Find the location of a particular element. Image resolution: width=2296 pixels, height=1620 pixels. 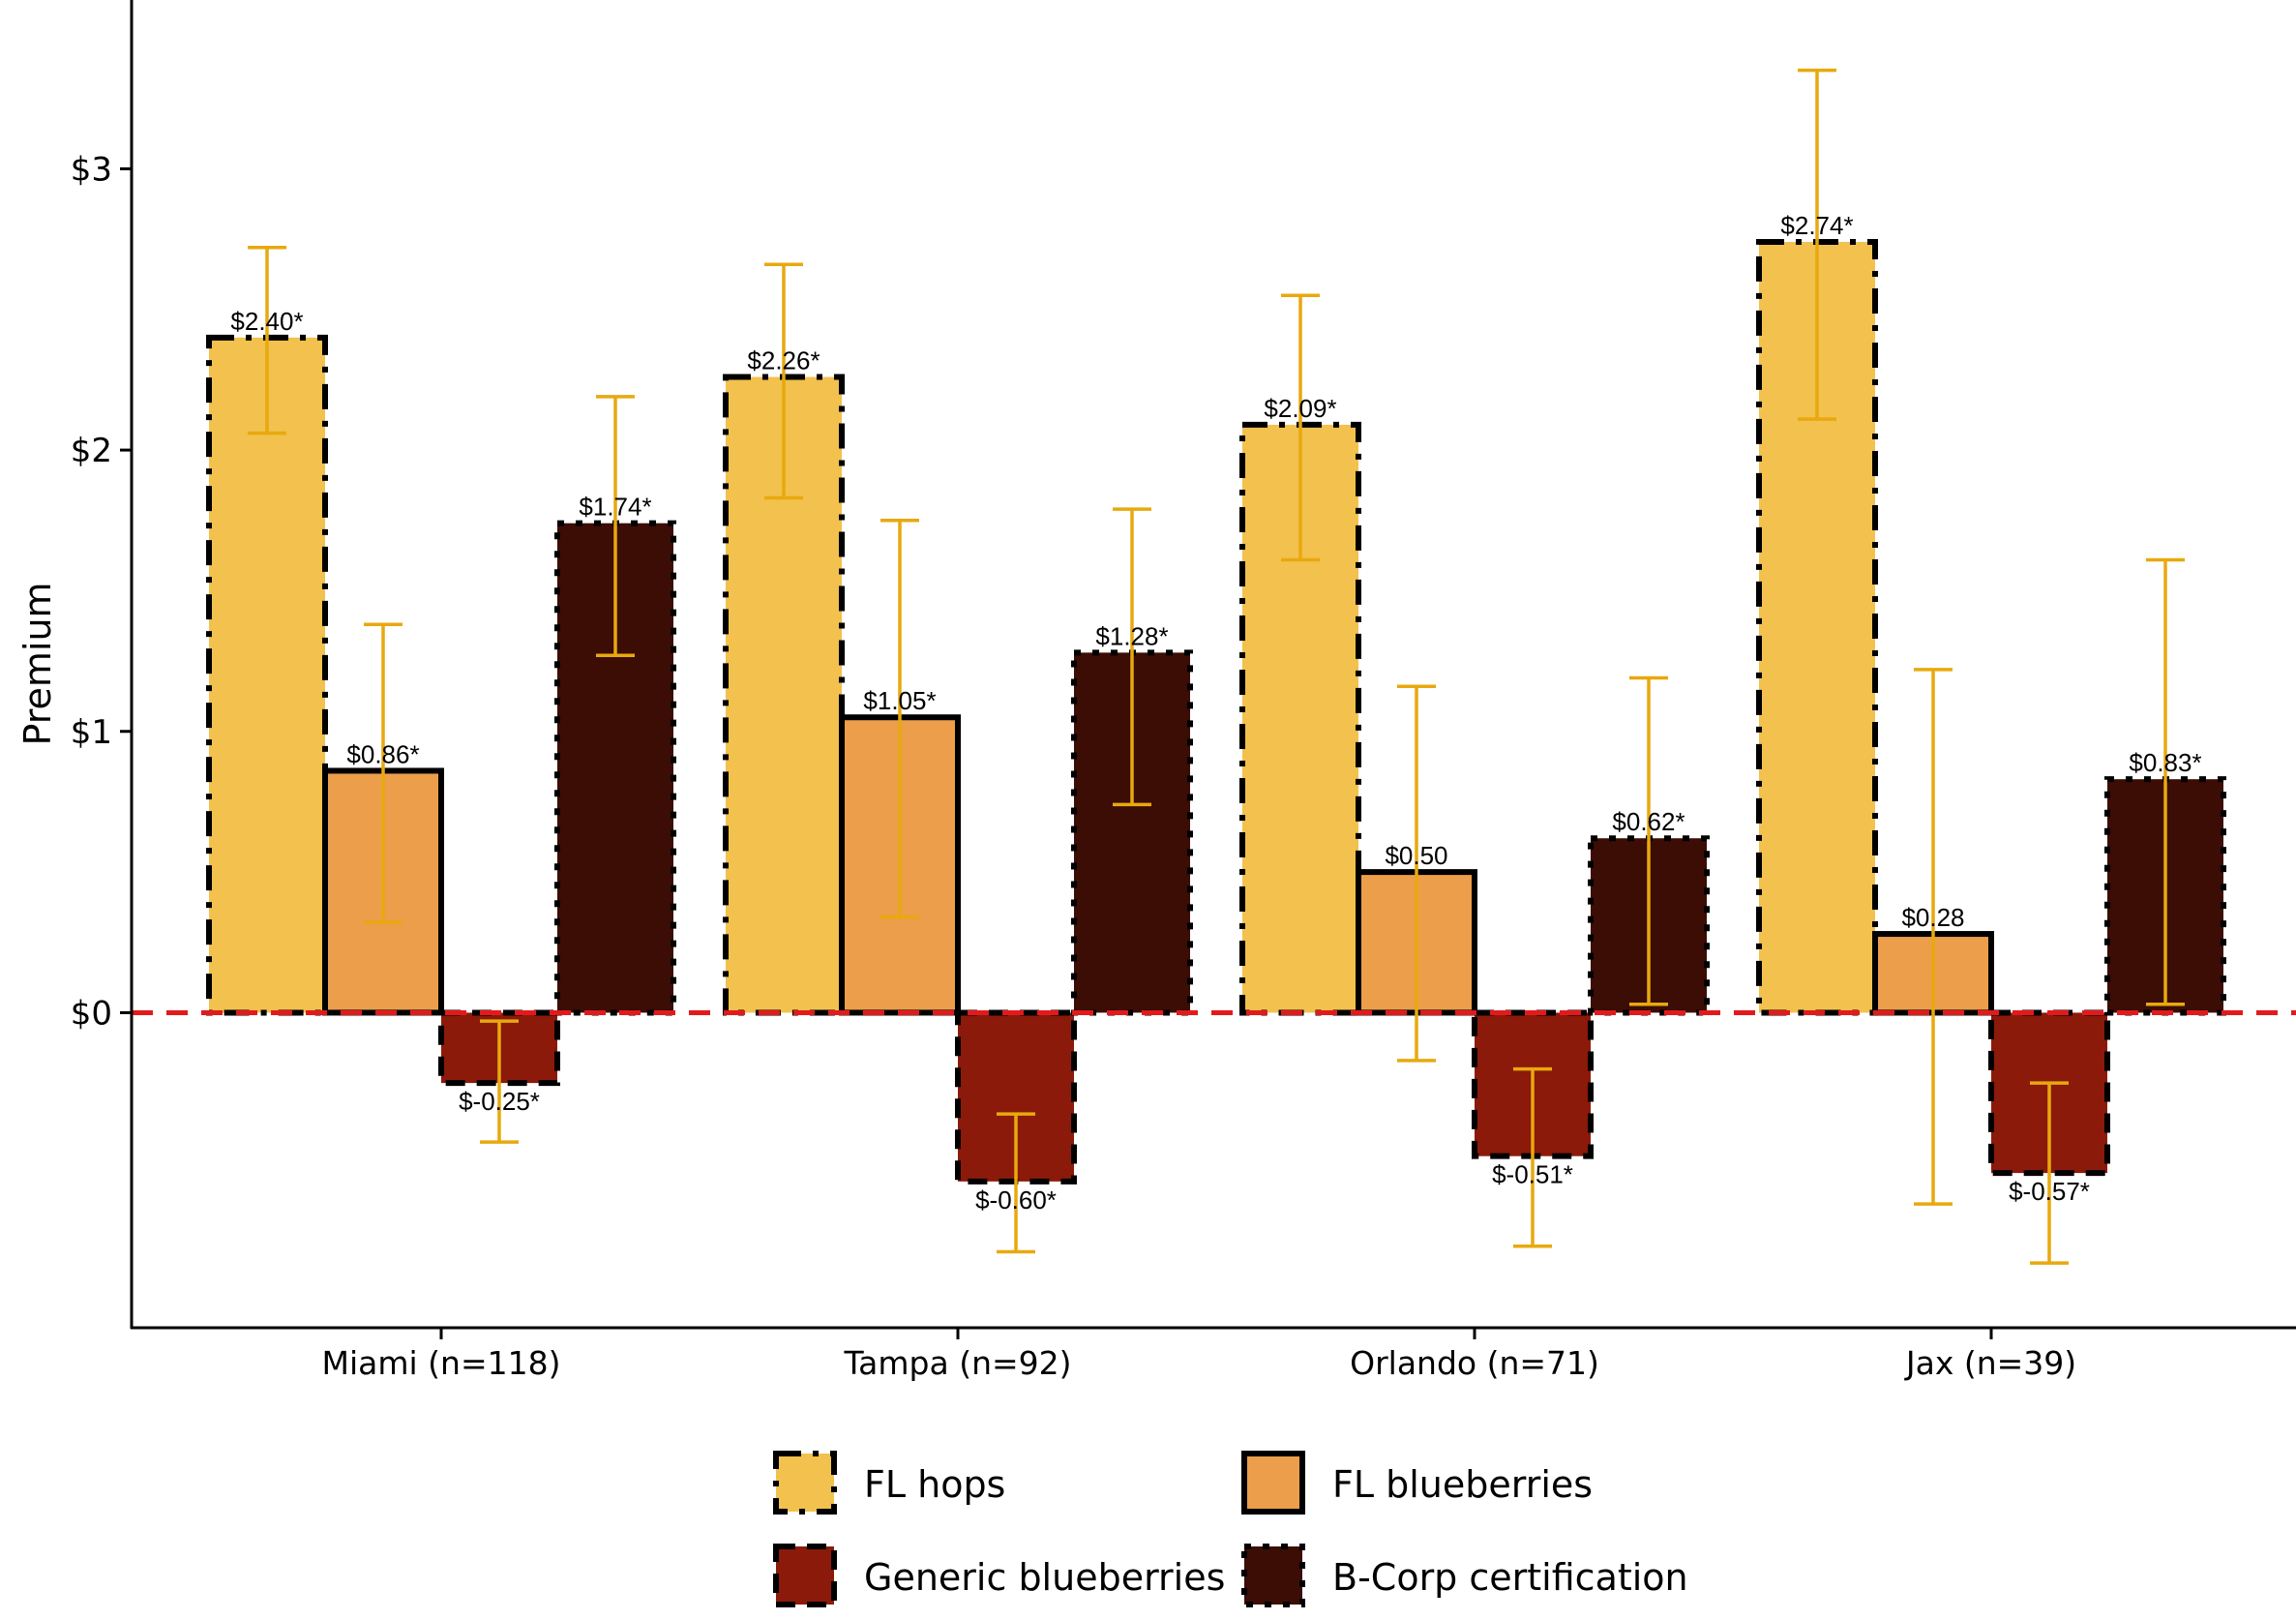

data-label: $-0.60* is located at coordinates (1016, 1200).